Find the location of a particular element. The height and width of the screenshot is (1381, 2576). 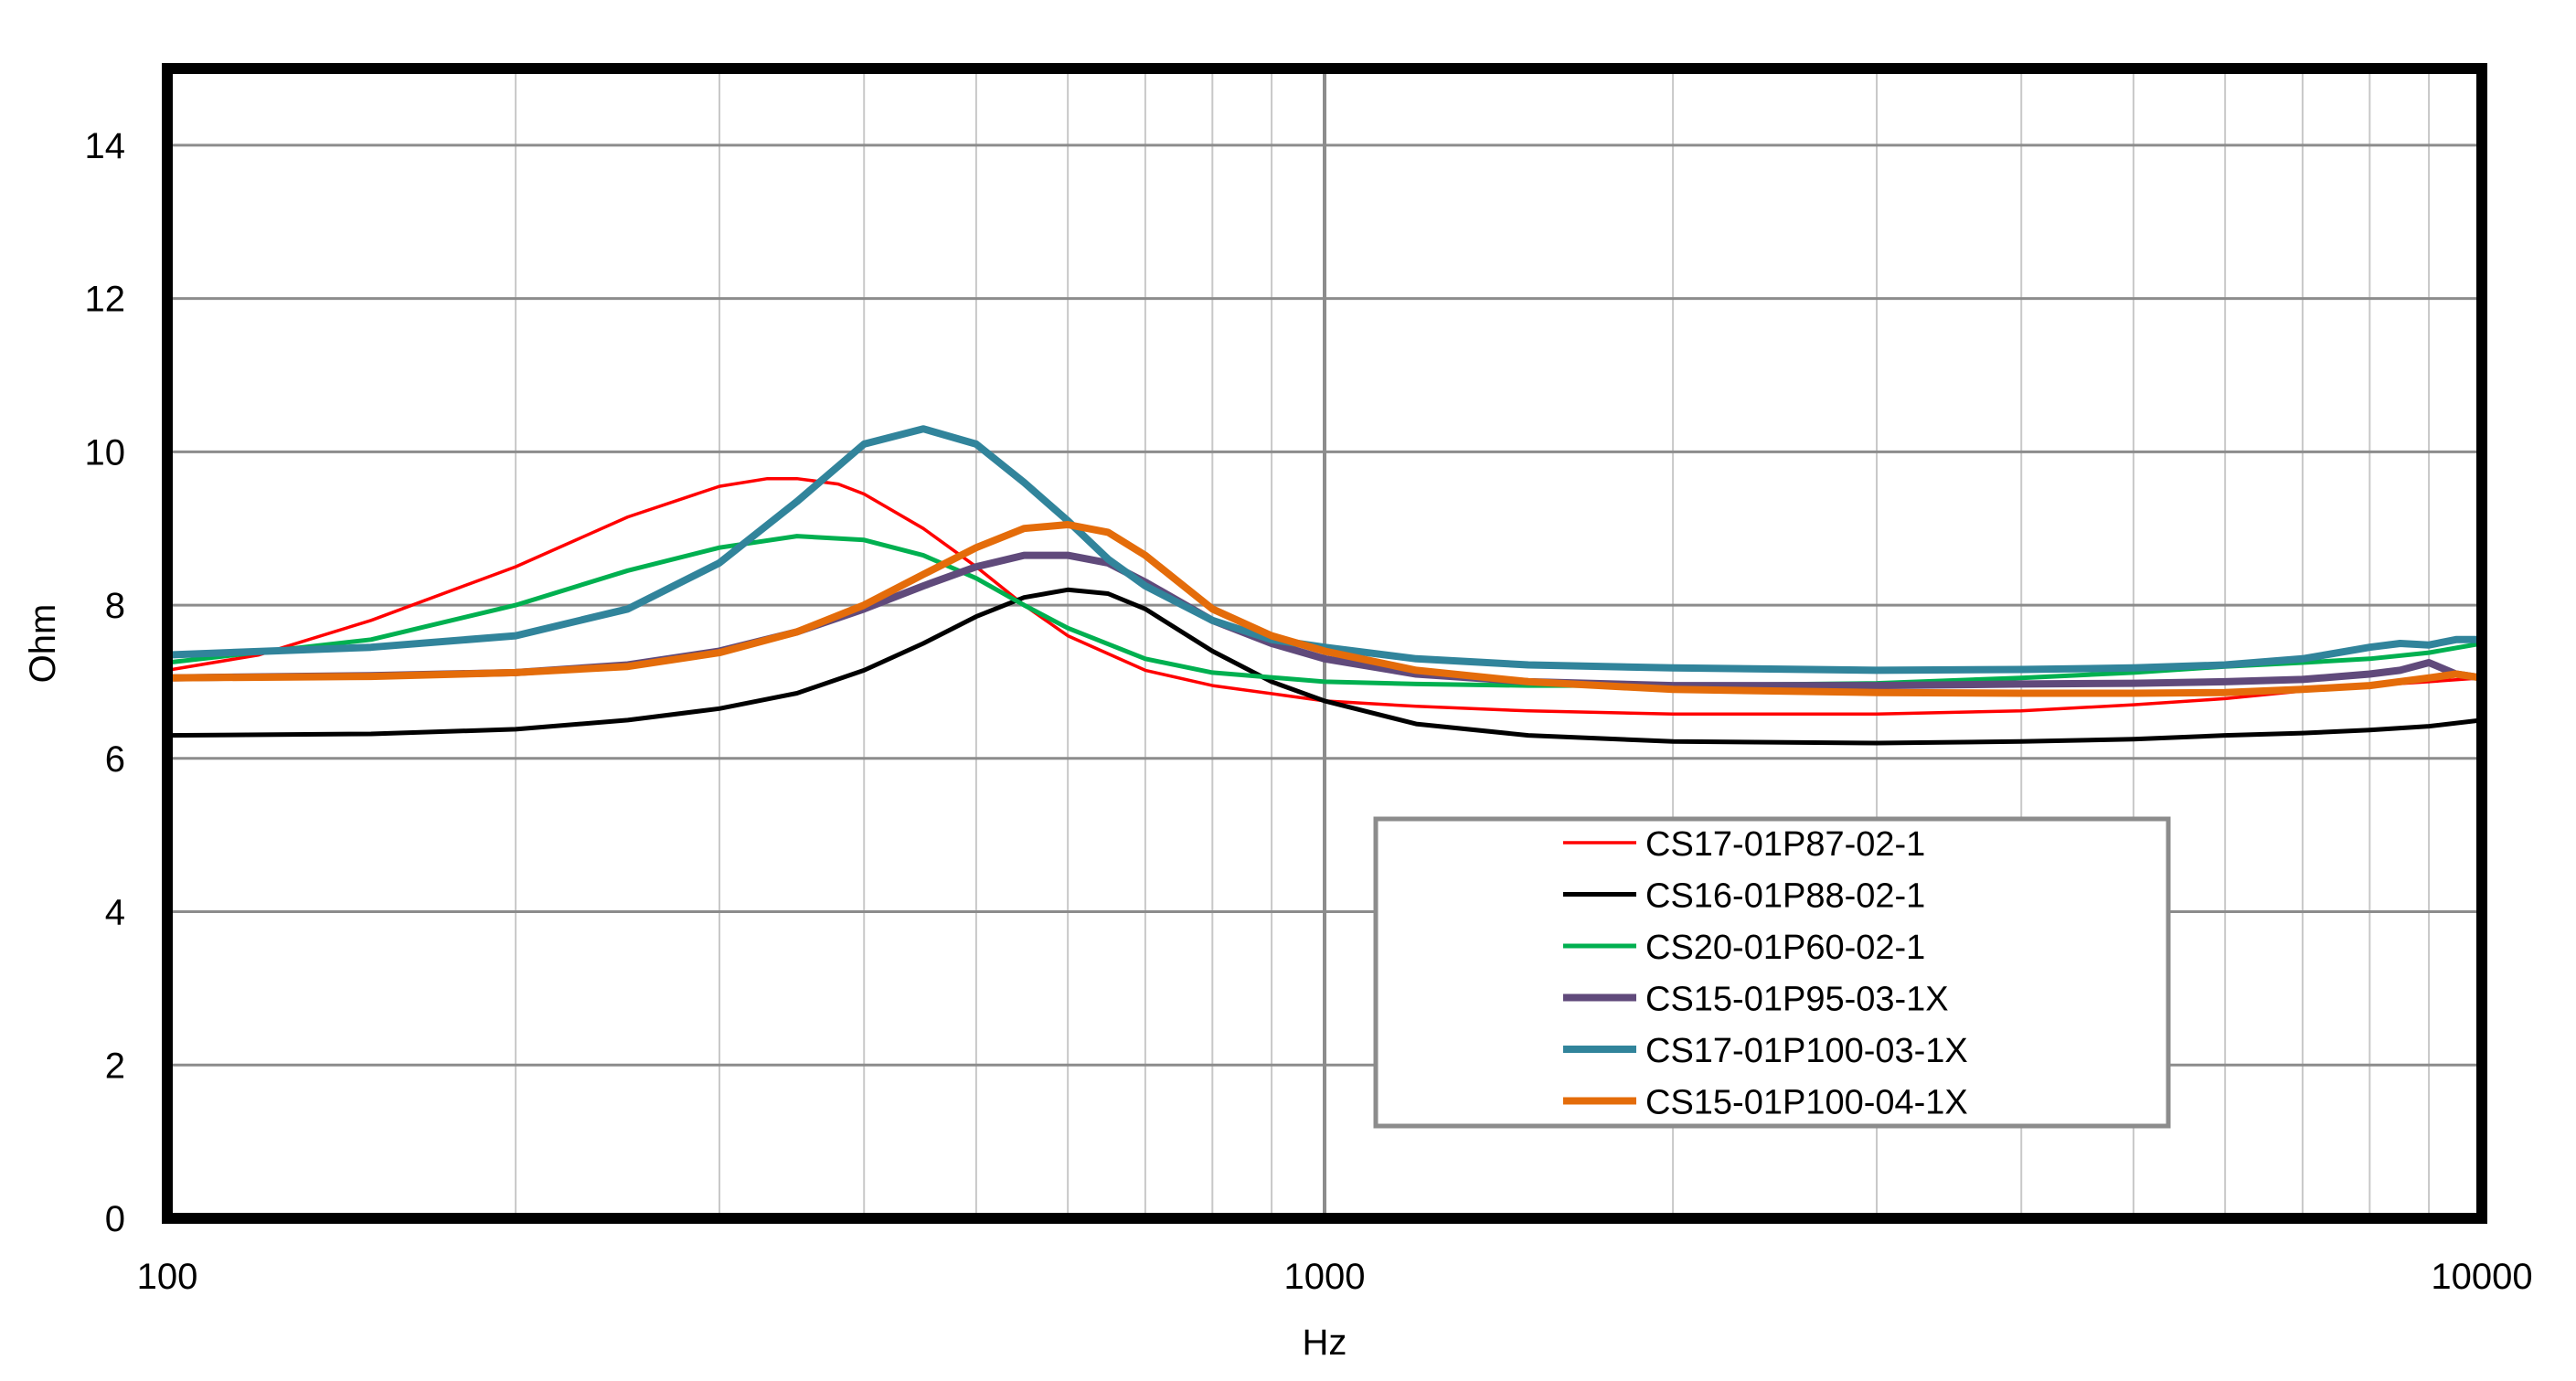

x-tick-label: 100 is located at coordinates (167, 1277).